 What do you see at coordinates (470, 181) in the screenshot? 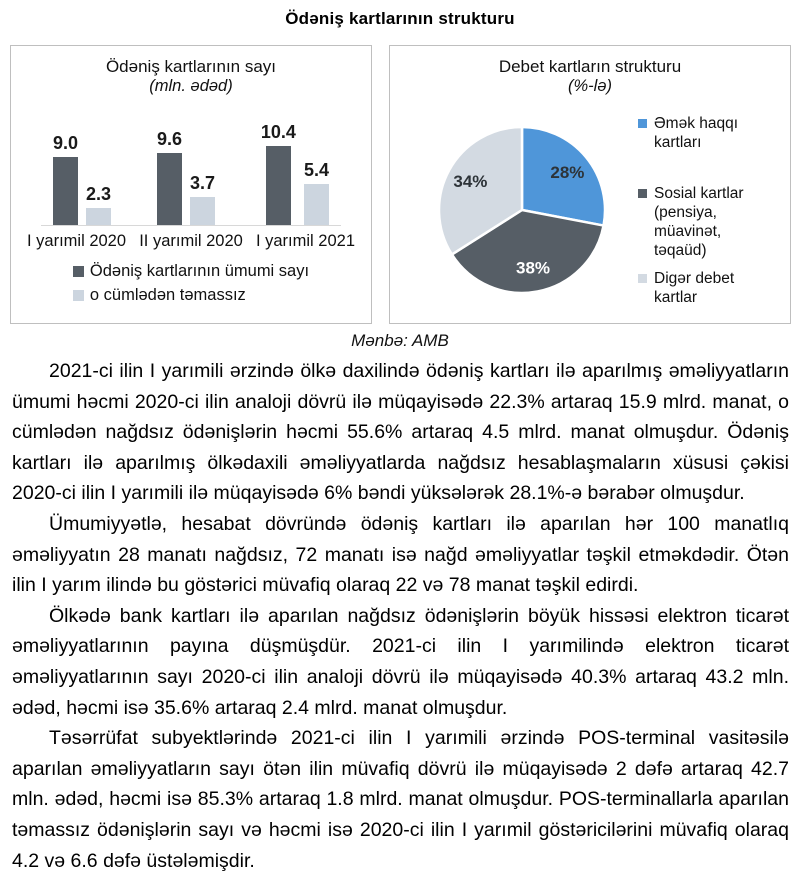
I see `pie-percent-label: 34%` at bounding box center [470, 181].